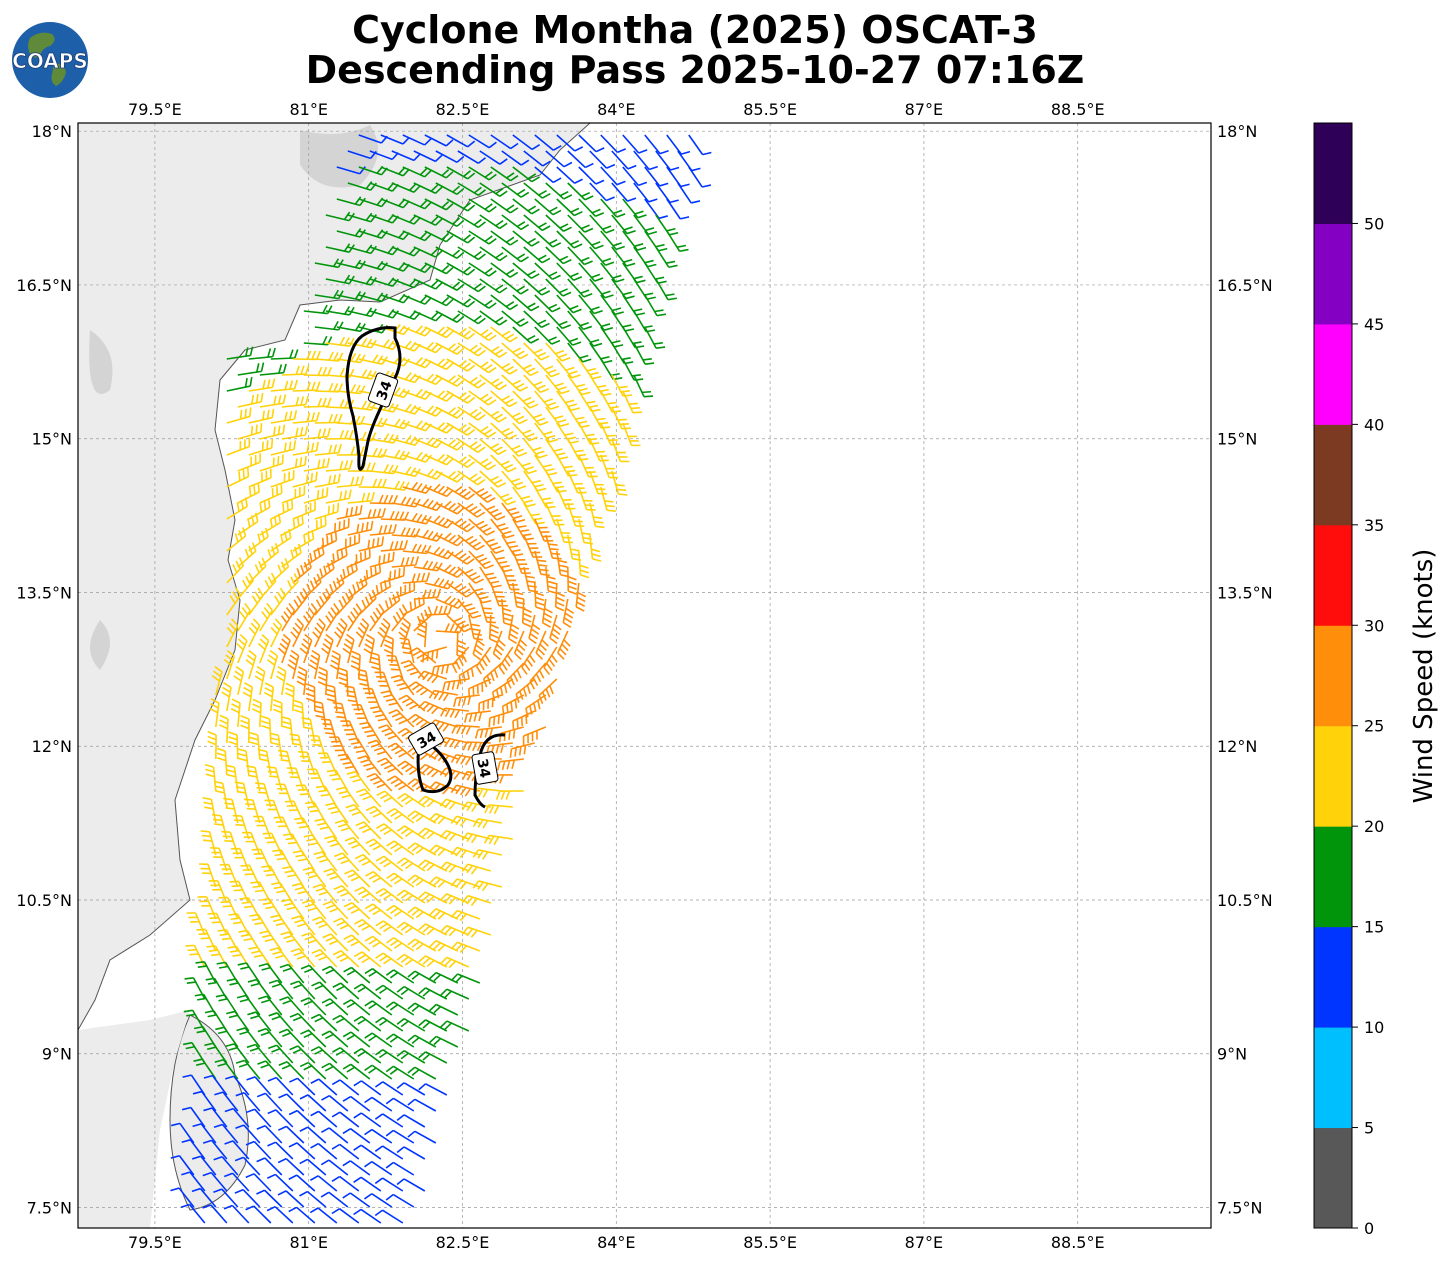 The height and width of the screenshot is (1264, 1451). What do you see at coordinates (1374, 525) in the screenshot?
I see `colorbar-tick-label: 35` at bounding box center [1374, 525].